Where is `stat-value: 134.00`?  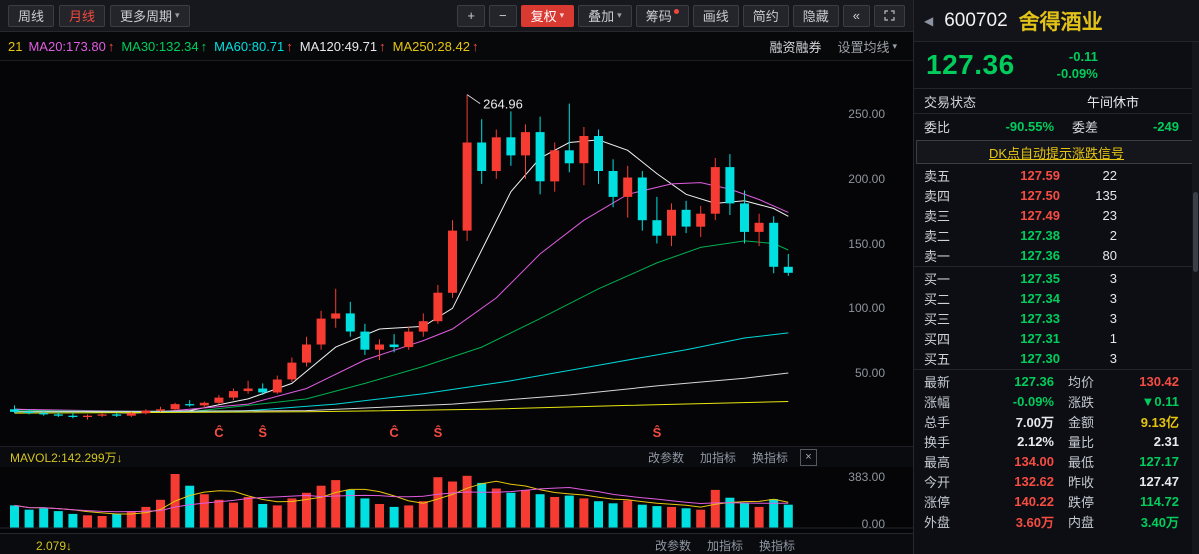
stat-value: 134.00 is located at coordinates (1034, 461).